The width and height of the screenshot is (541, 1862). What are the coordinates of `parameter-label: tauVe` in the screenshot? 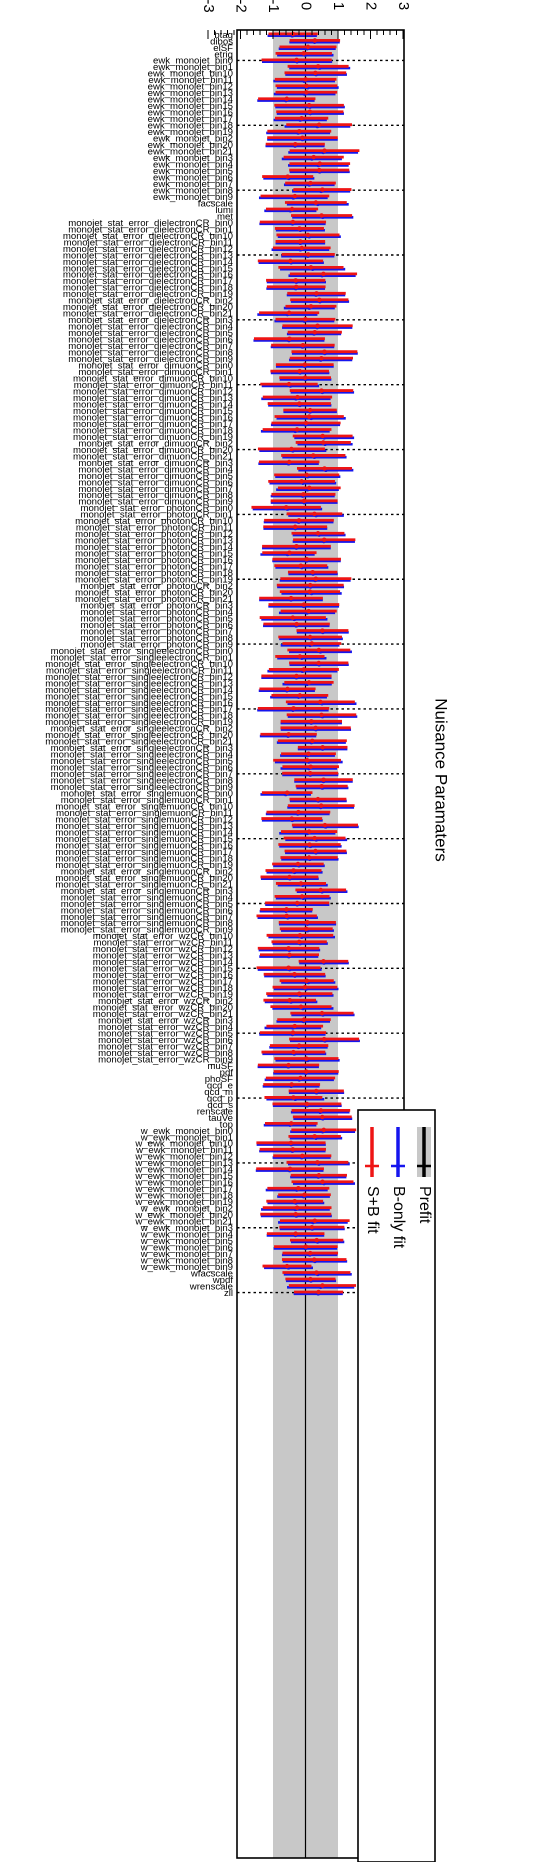 It's located at (220, 1118).